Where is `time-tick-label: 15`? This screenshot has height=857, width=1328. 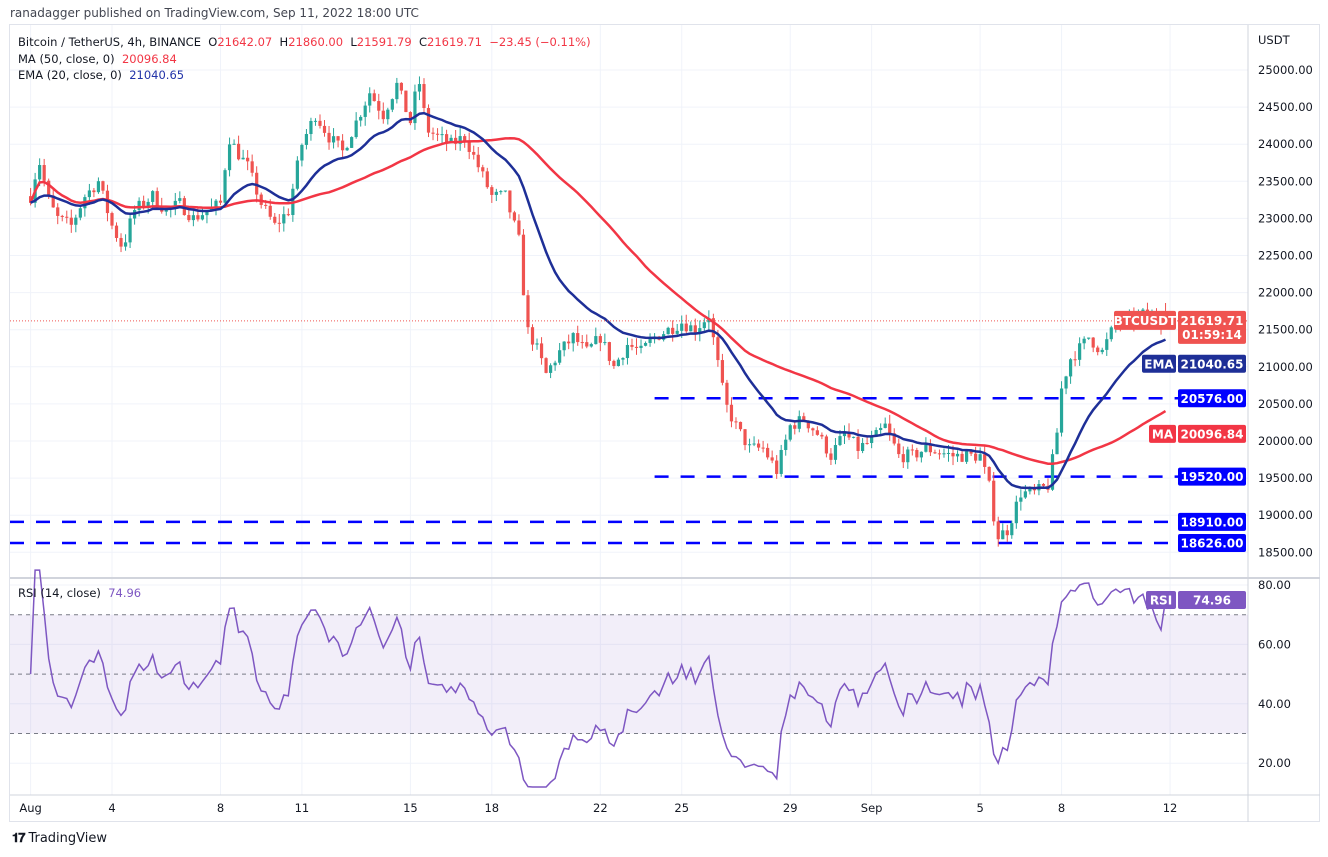
time-tick-label: 15 is located at coordinates (410, 808).